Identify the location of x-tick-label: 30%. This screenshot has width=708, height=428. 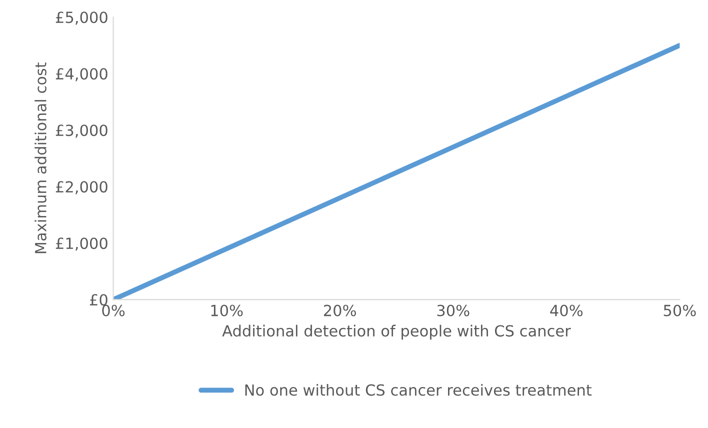
(453, 310).